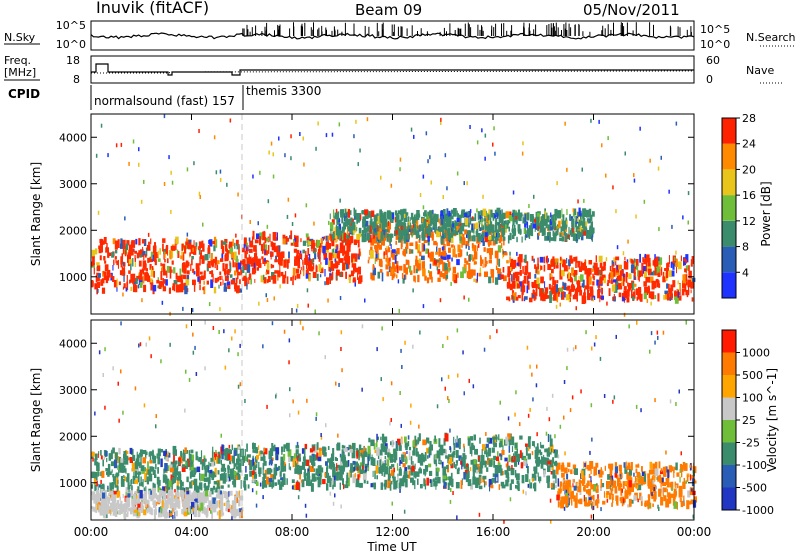 The width and height of the screenshot is (800, 554). Describe the element at coordinates (713, 60) in the screenshot. I see `nave-tick-top: 60` at that location.